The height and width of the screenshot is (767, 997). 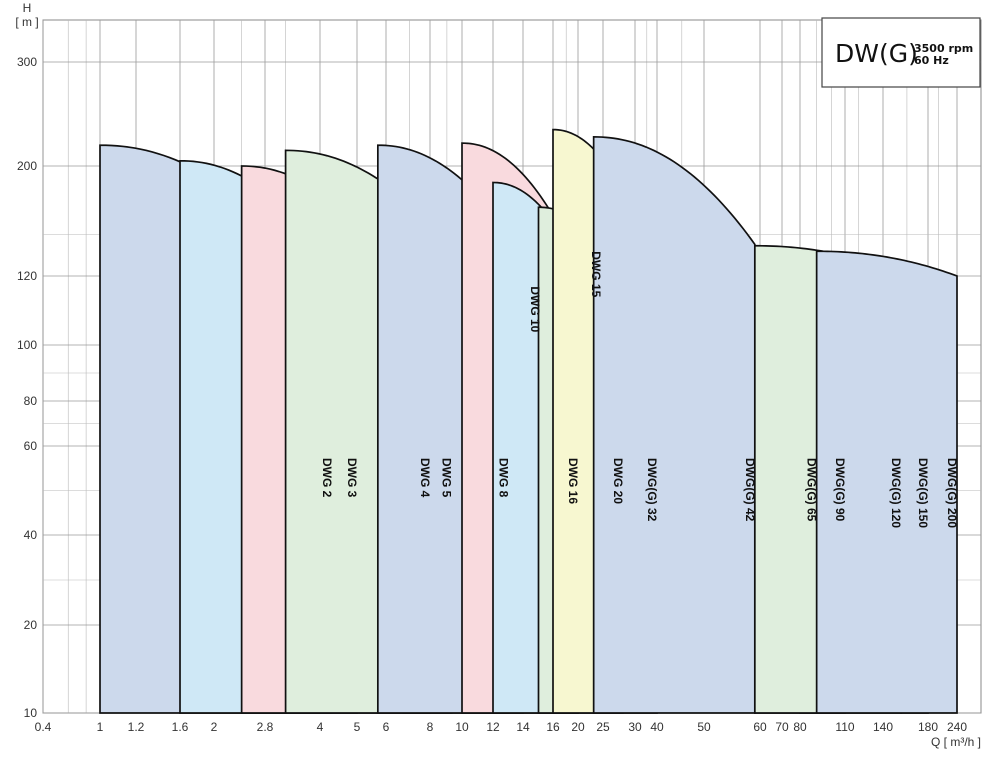 What do you see at coordinates (618, 481) in the screenshot?
I see `pump-label: DWG 20` at bounding box center [618, 481].